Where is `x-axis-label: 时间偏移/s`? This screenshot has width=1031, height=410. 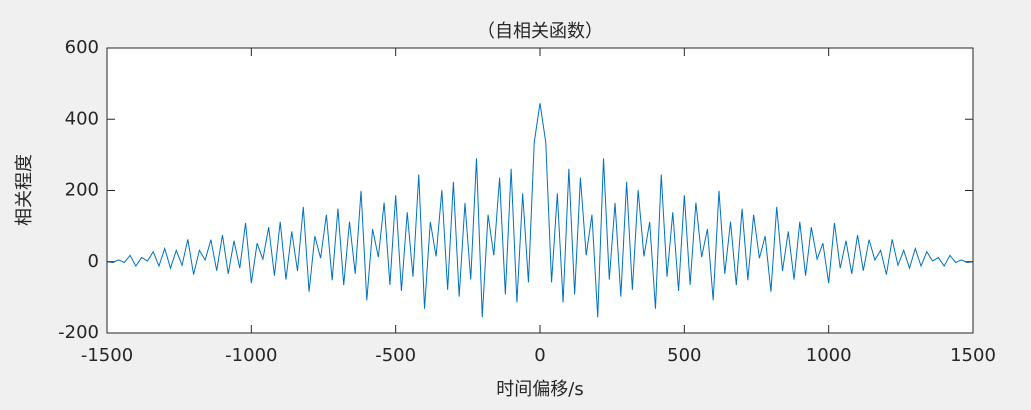
x-axis-label: 时间偏移/s is located at coordinates (539, 389).